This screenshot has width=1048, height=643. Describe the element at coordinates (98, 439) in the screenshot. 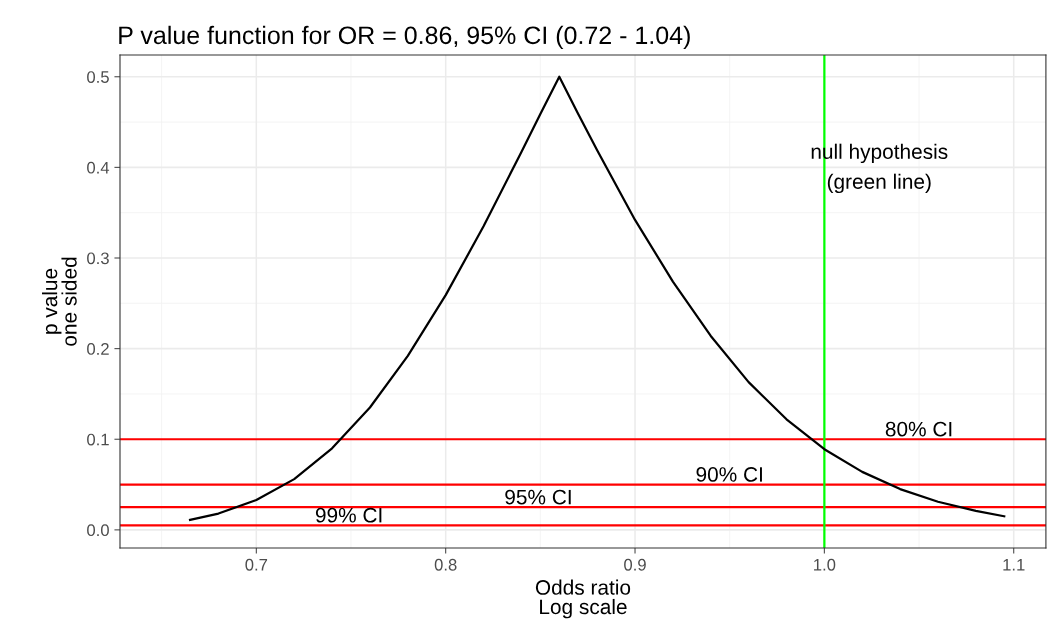

I see `y-tick-label: 0.1` at that location.